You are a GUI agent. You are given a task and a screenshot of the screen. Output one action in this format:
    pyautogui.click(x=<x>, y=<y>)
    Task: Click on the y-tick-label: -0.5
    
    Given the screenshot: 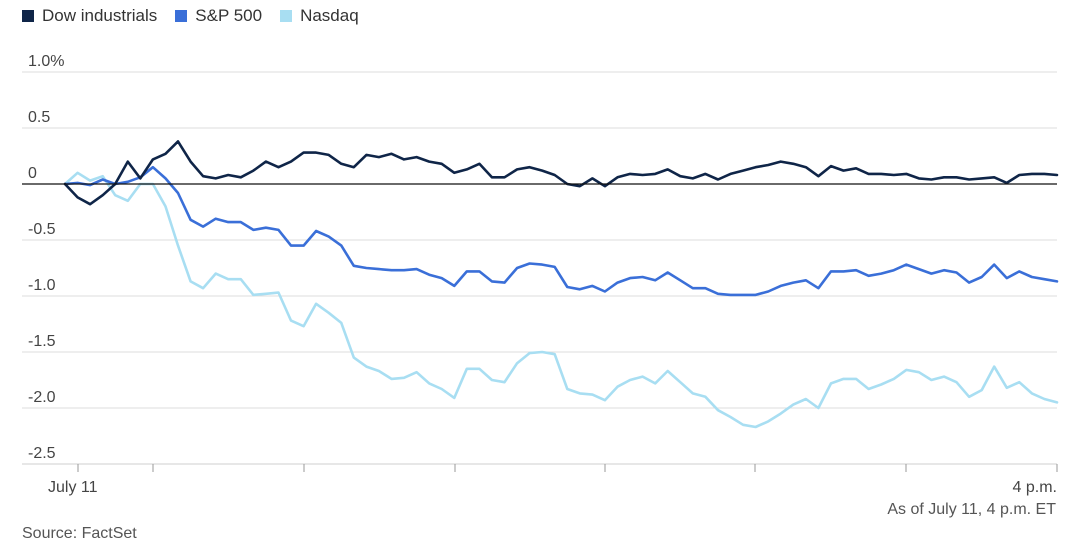 What is the action you would take?
    pyautogui.click(x=42, y=229)
    